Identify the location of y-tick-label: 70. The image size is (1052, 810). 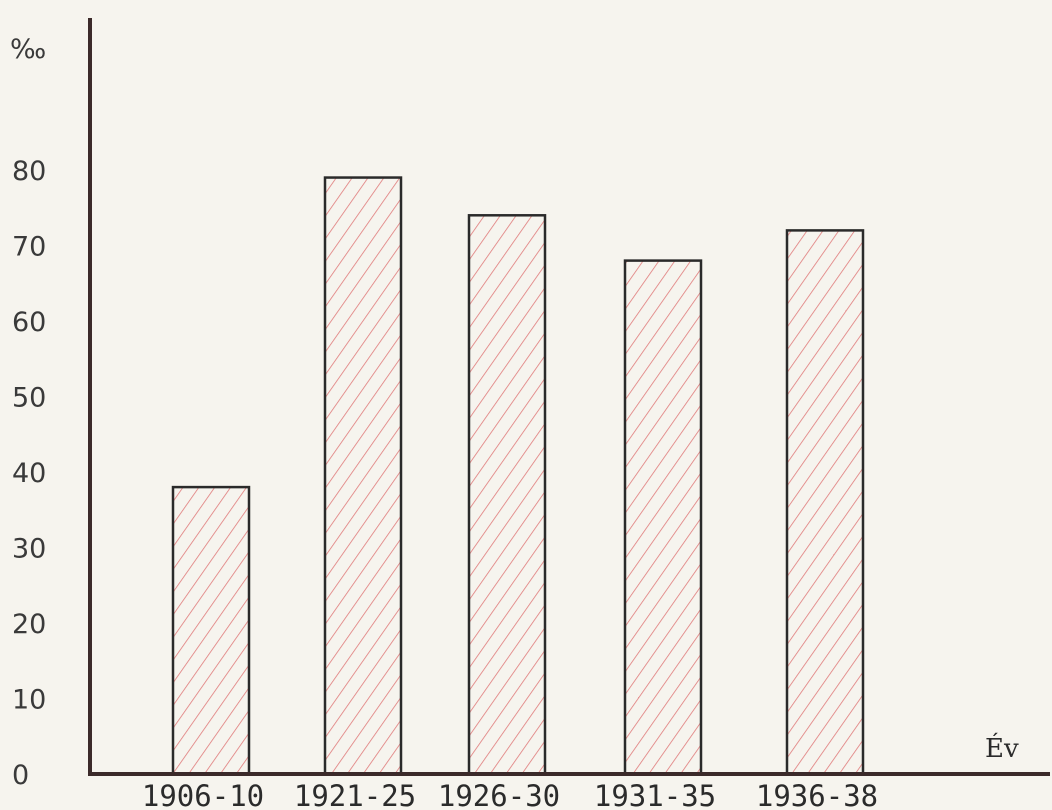
(29, 247).